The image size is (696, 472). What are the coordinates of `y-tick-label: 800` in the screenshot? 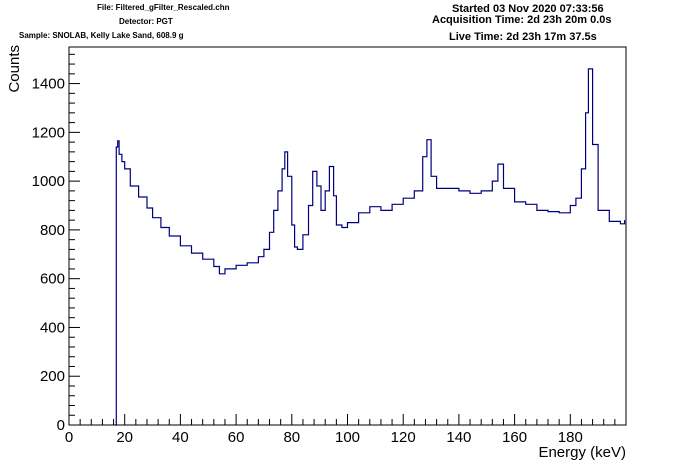 It's located at (52, 230).